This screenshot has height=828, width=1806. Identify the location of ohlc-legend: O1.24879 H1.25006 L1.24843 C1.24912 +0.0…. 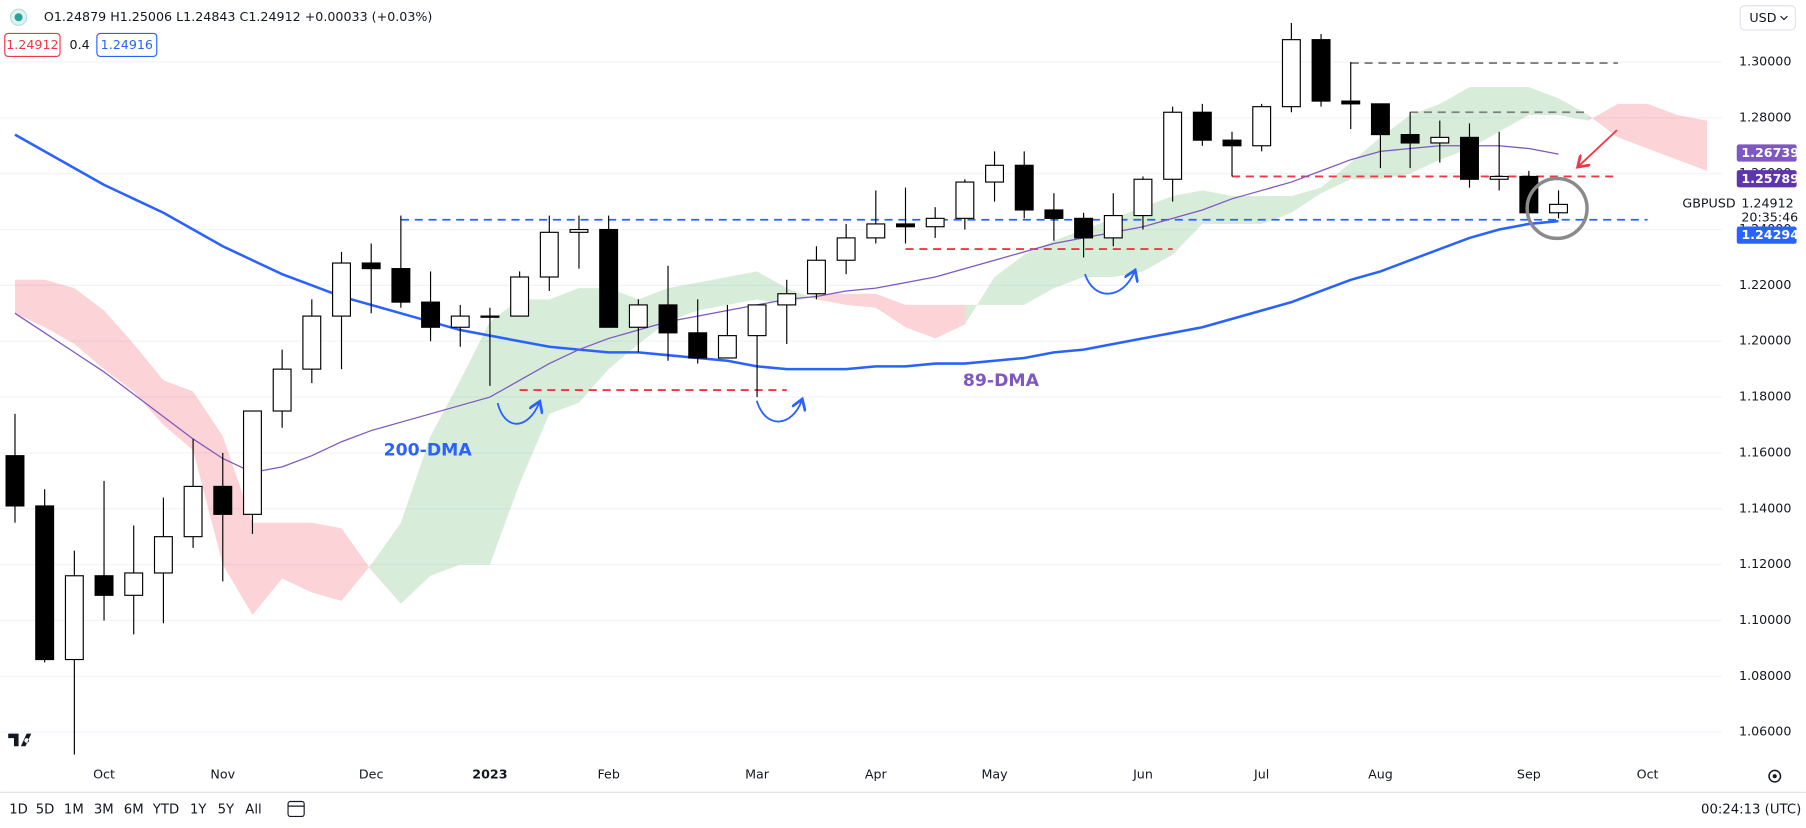
(238, 16).